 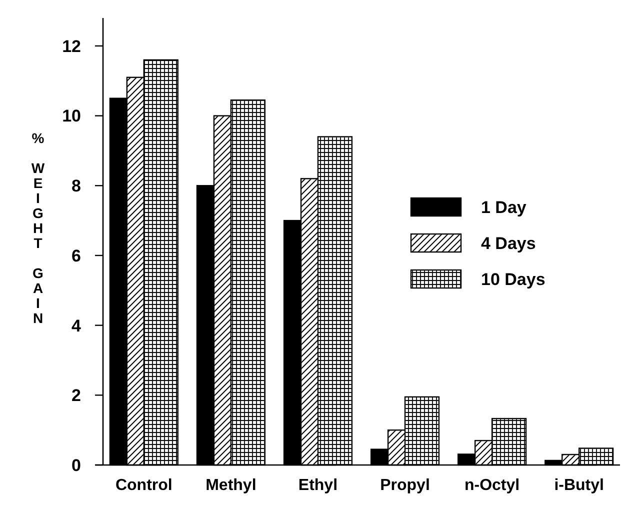 What do you see at coordinates (143, 485) in the screenshot?
I see `x-tick-label: Control` at bounding box center [143, 485].